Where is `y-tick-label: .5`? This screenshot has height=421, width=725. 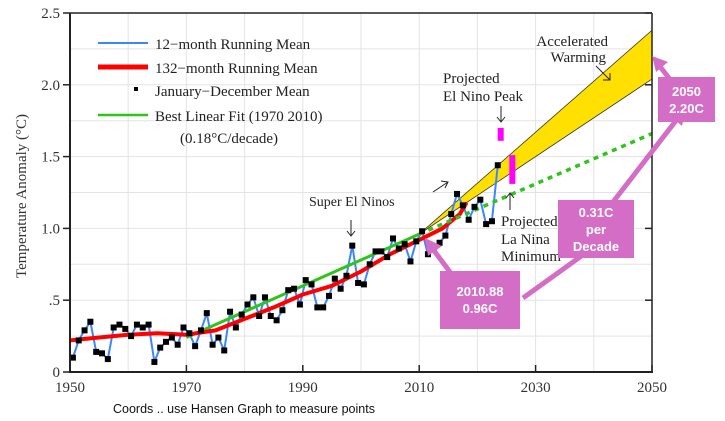 y-tick-label: .5 is located at coordinates (54, 301).